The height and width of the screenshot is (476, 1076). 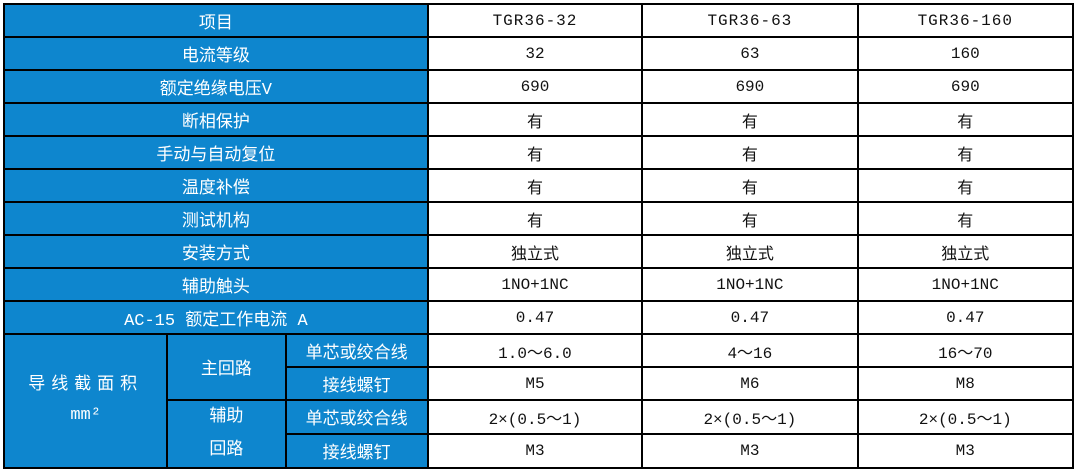 I want to click on row-label: 测试机构, so click(x=216, y=218).